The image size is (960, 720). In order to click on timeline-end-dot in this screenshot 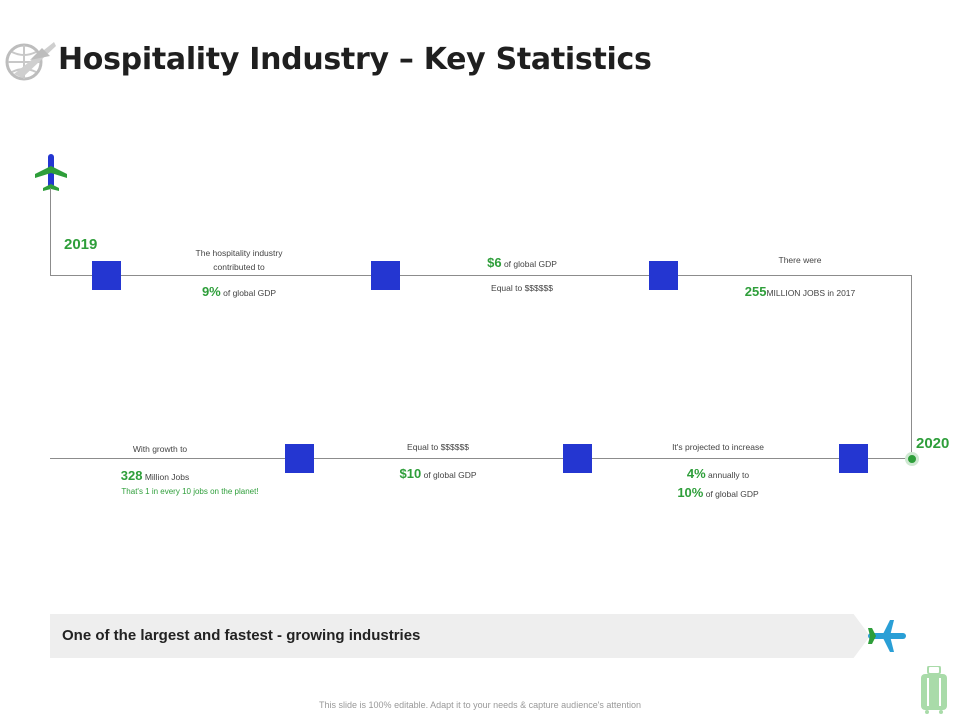, I will do `click(912, 459)`.